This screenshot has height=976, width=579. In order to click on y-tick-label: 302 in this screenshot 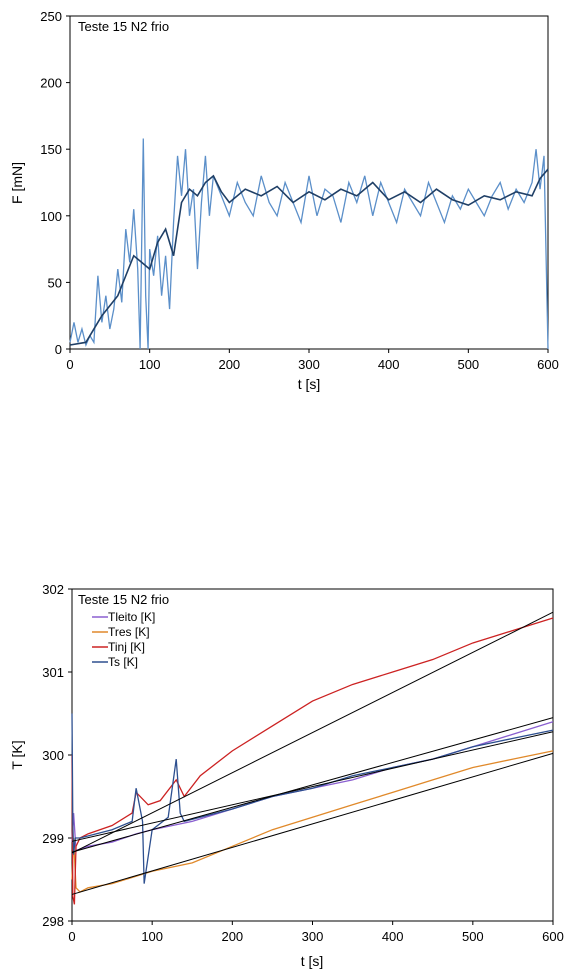, I will do `click(53, 589)`.